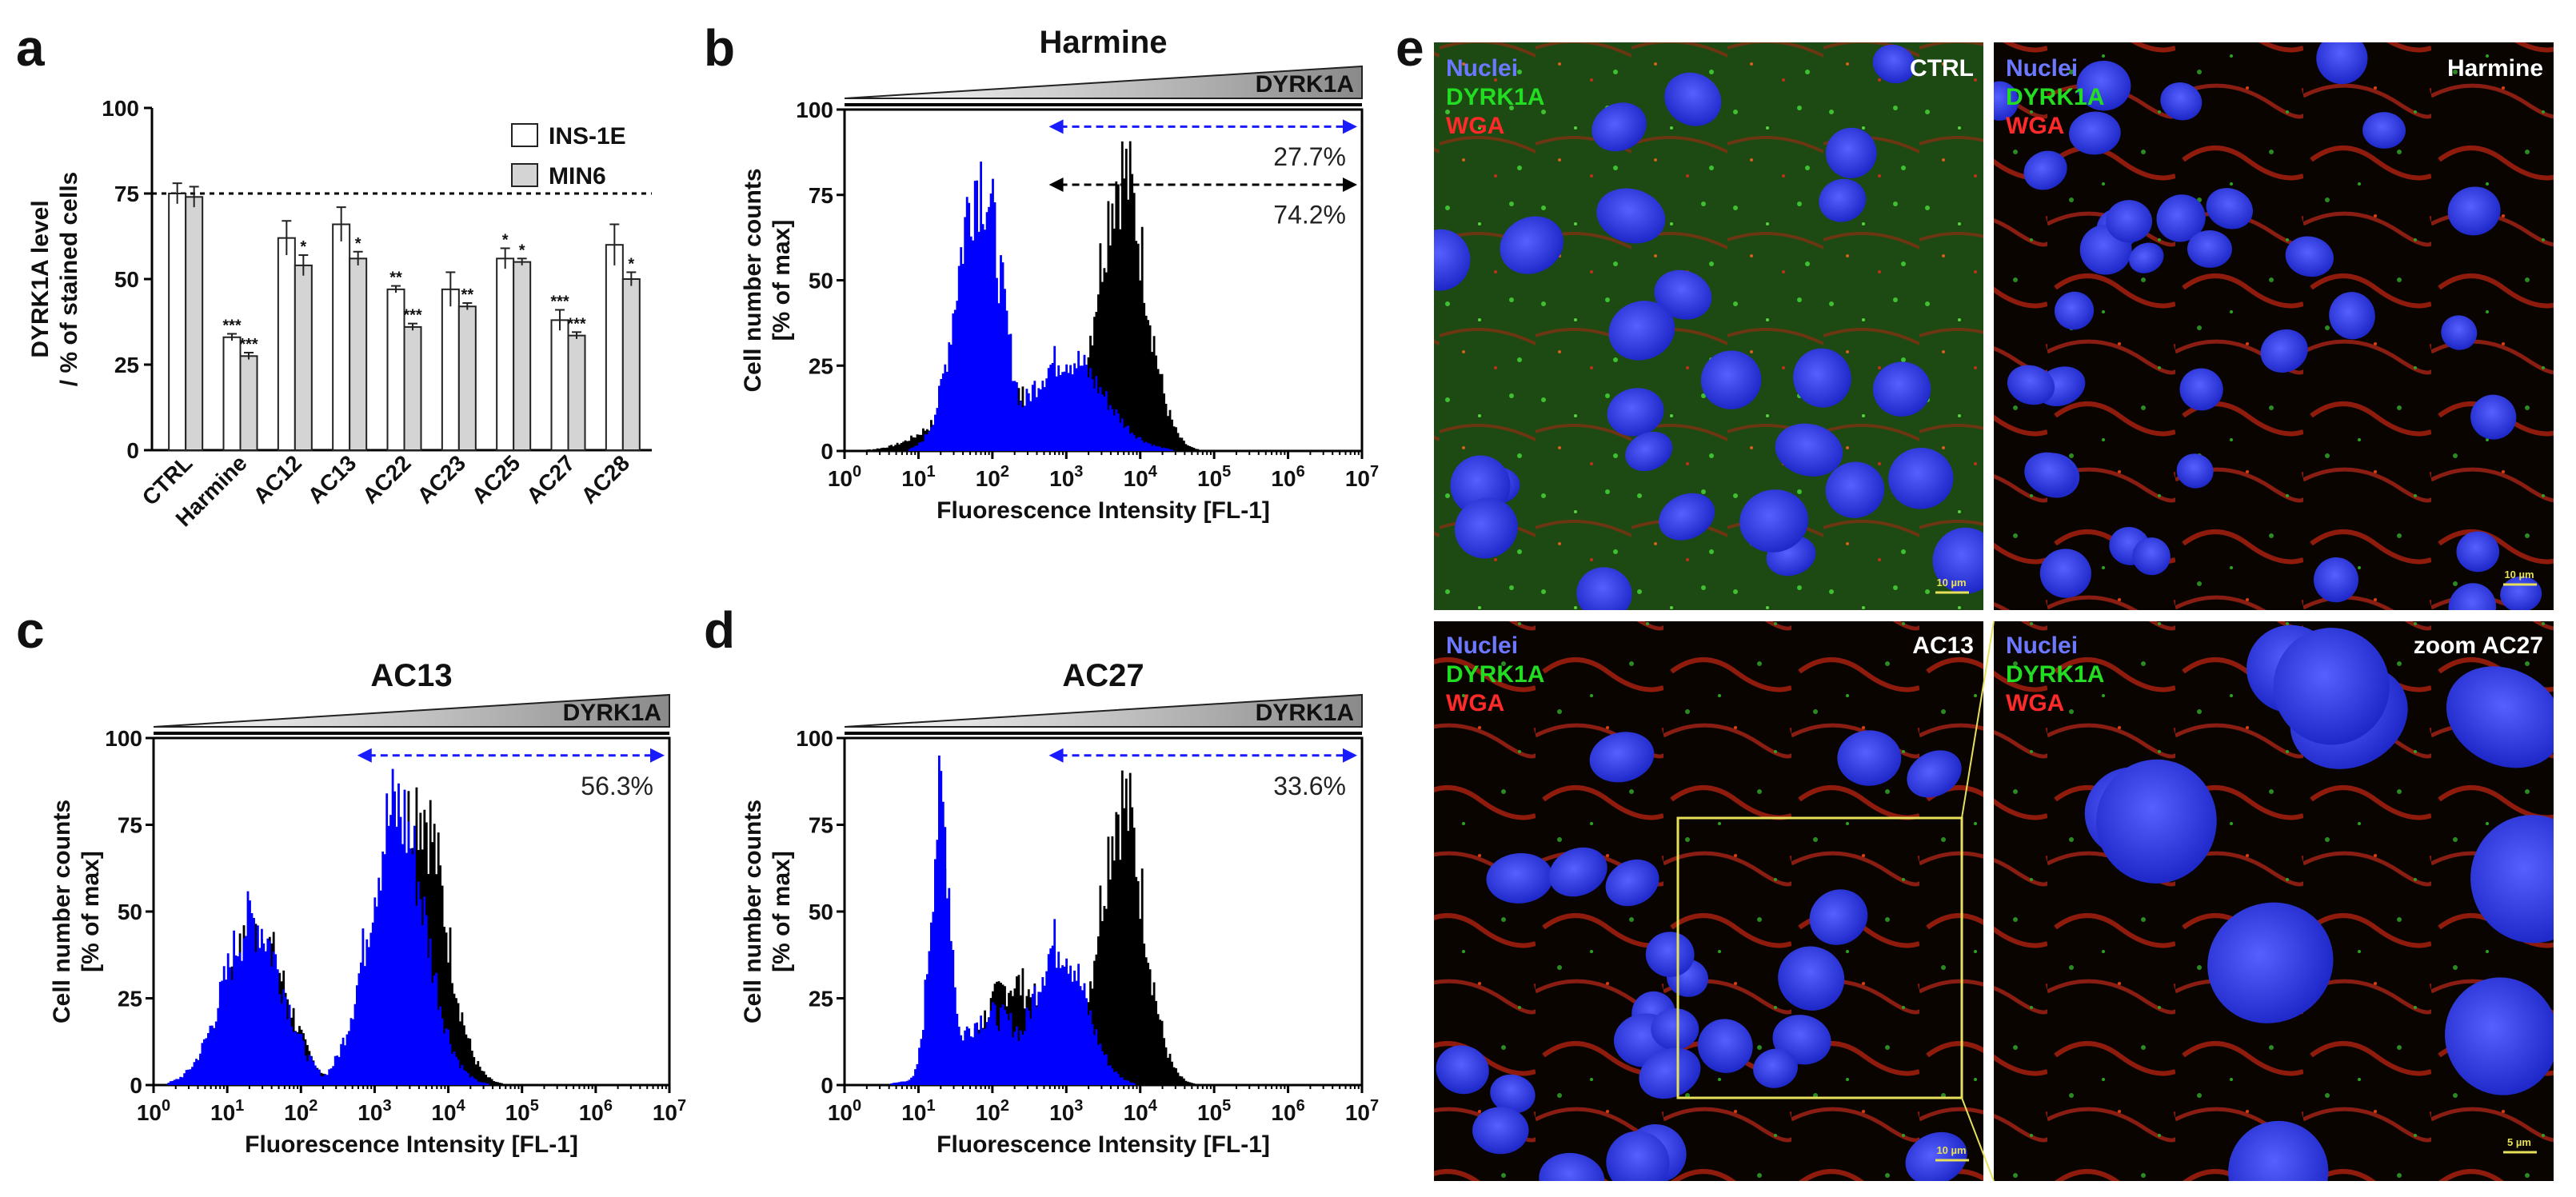 The image size is (2576, 1197). I want to click on scale-bar-label: 10 µm, so click(1951, 583).